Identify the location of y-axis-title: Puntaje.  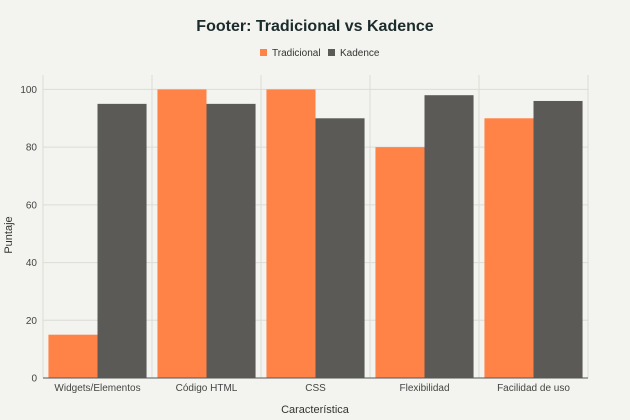
(9, 234).